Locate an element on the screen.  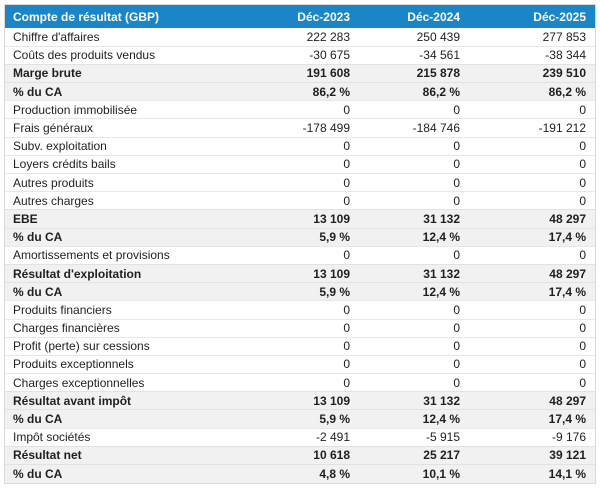
table-row: Produits financiers 0 0 0 is located at coordinates (300, 309).